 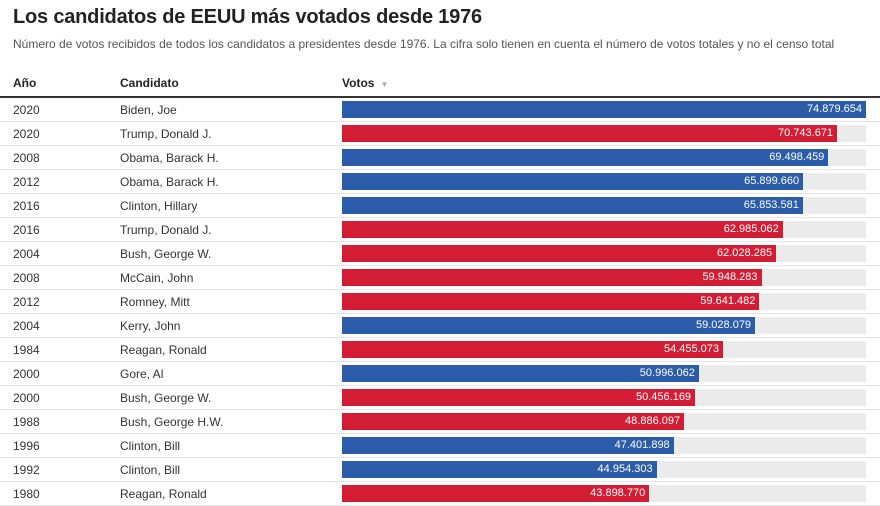 What do you see at coordinates (520, 373) in the screenshot?
I see `vote-bar: 50.996.062` at bounding box center [520, 373].